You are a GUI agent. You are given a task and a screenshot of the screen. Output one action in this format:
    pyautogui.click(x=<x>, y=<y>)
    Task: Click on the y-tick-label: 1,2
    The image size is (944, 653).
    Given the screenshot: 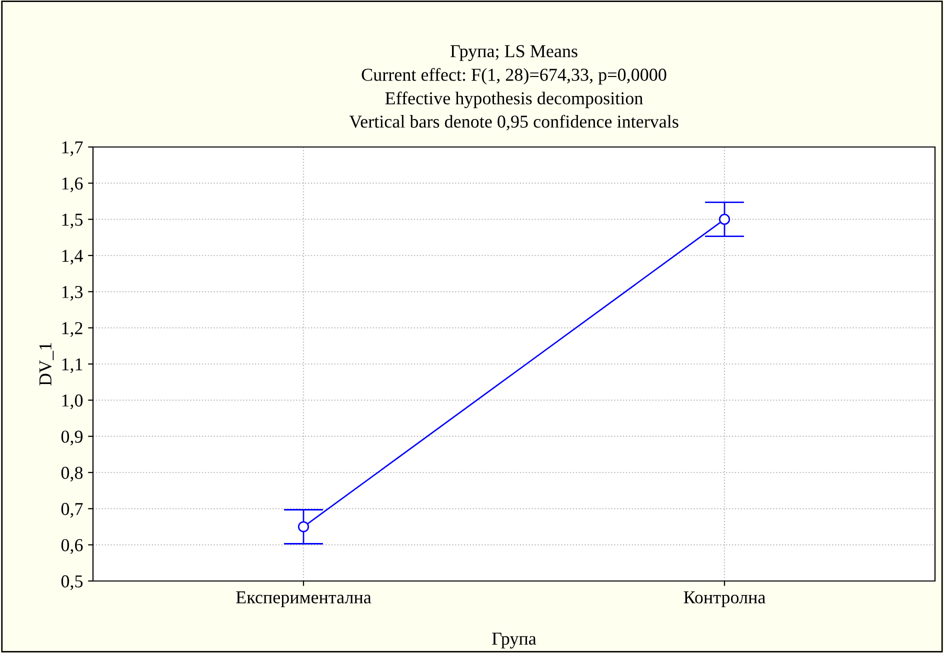 What is the action you would take?
    pyautogui.click(x=72, y=329)
    